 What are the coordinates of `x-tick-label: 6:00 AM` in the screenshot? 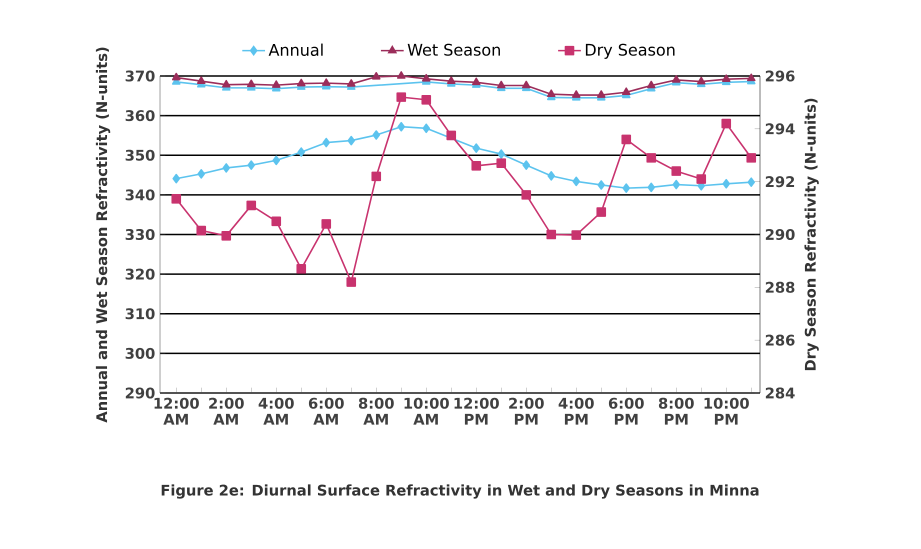 It's located at (326, 411).